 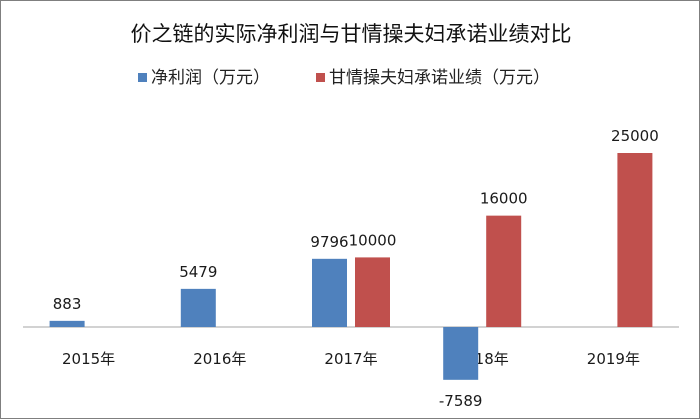 What do you see at coordinates (635, 136) in the screenshot?
I see `data-label: 25000` at bounding box center [635, 136].